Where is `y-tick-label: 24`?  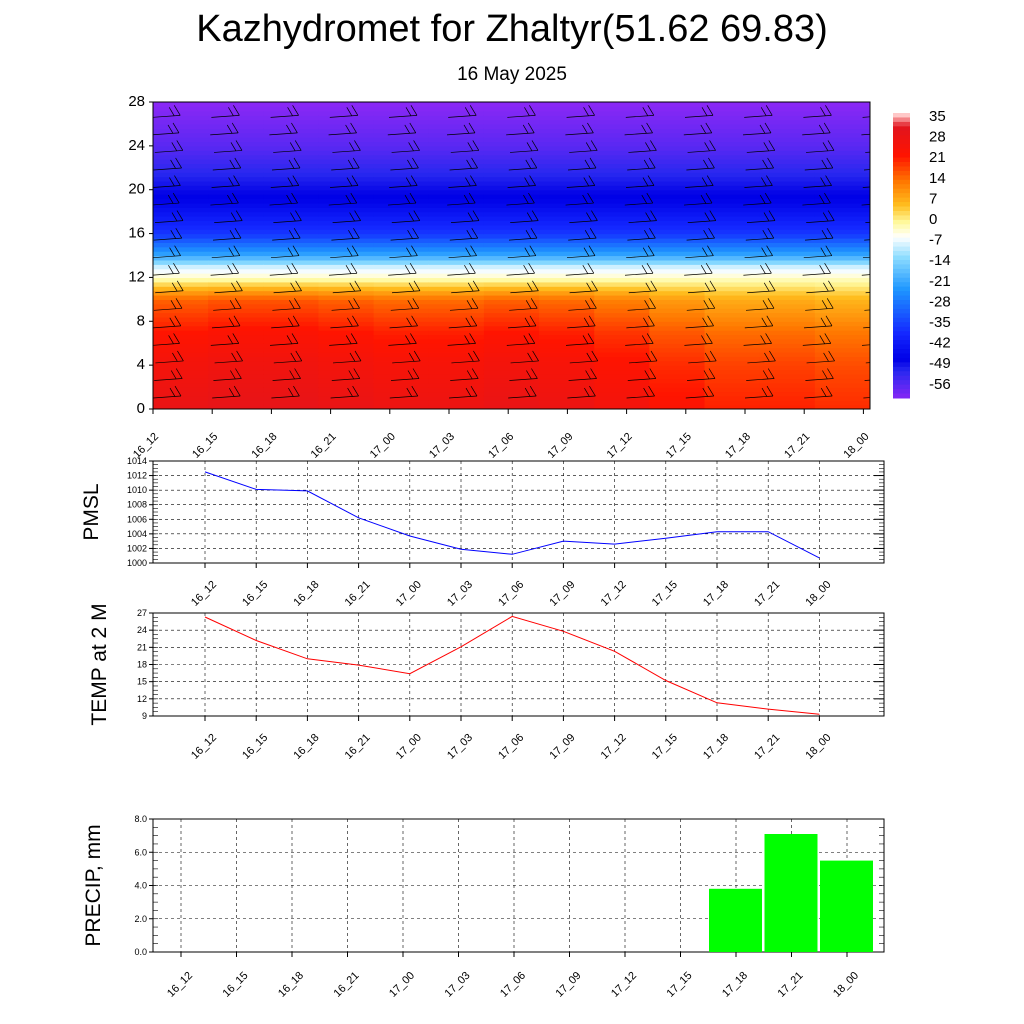 y-tick-label: 24 is located at coordinates (136, 145).